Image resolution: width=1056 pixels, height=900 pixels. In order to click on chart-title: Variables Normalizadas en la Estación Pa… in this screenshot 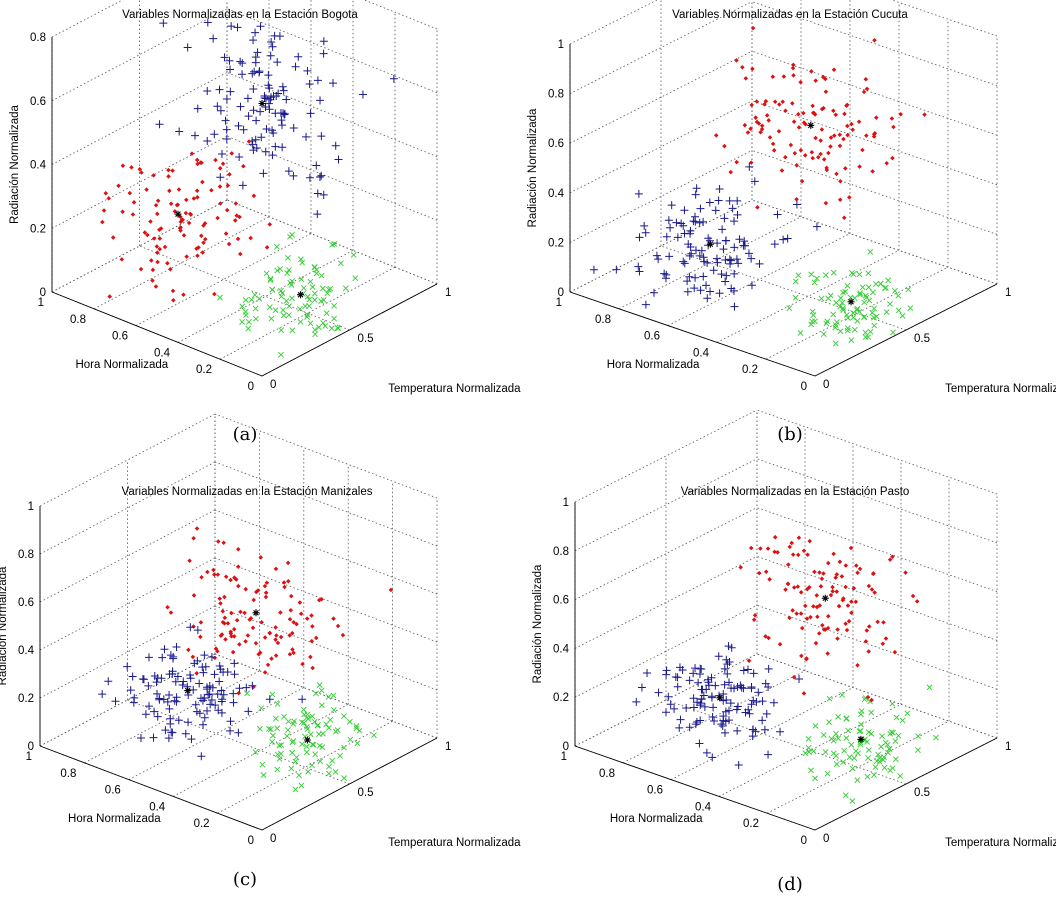, I will do `click(795, 492)`.